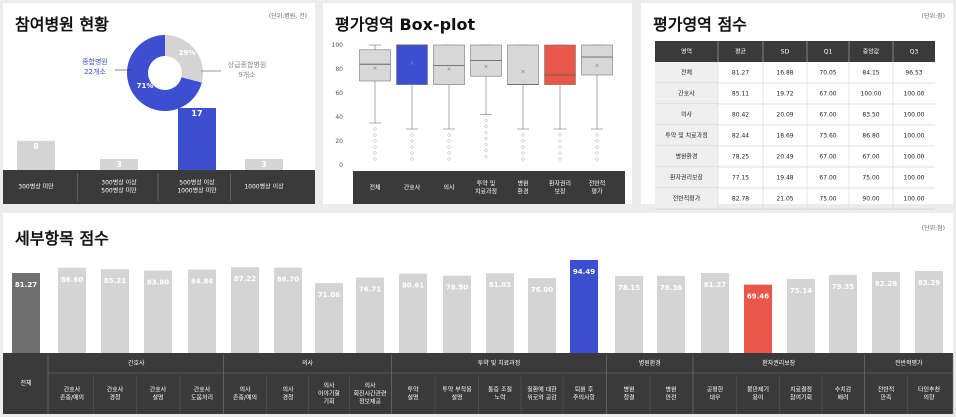 Image resolution: width=956 pixels, height=417 pixels. I want to click on bar-value-label: 85.21, so click(115, 281).